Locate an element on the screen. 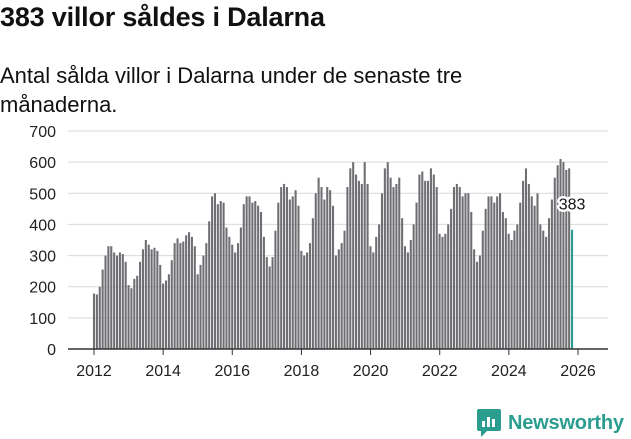  newsworthy-brand: Newsworthy is located at coordinates (550, 423).